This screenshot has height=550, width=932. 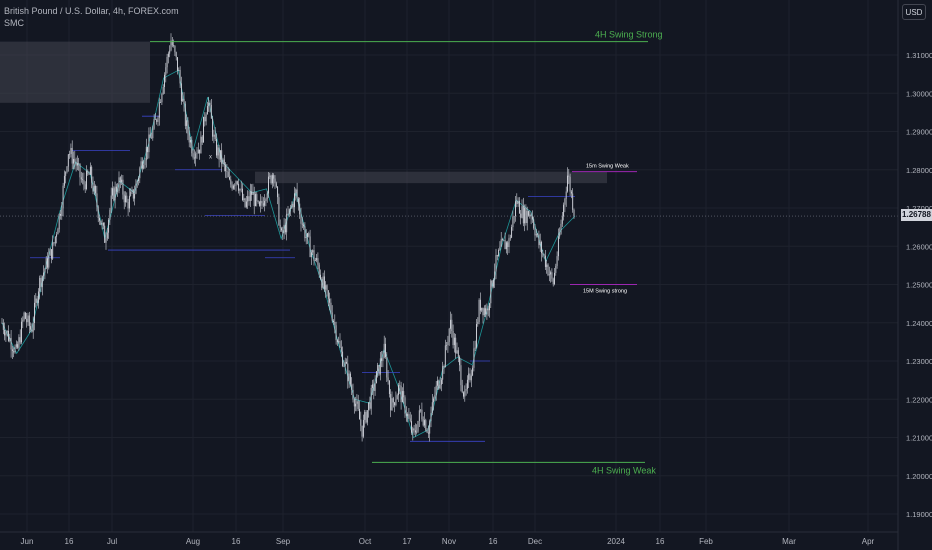 What do you see at coordinates (919, 170) in the screenshot?
I see `y-tick-label: 1.28000` at bounding box center [919, 170].